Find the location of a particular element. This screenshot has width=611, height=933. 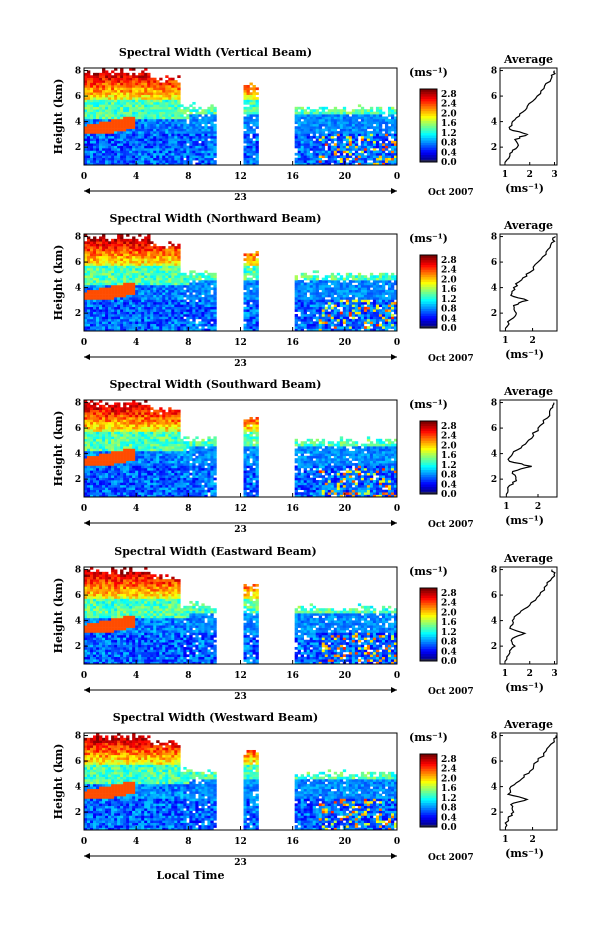

colorbar-segment is located at coordinates (428, 158).